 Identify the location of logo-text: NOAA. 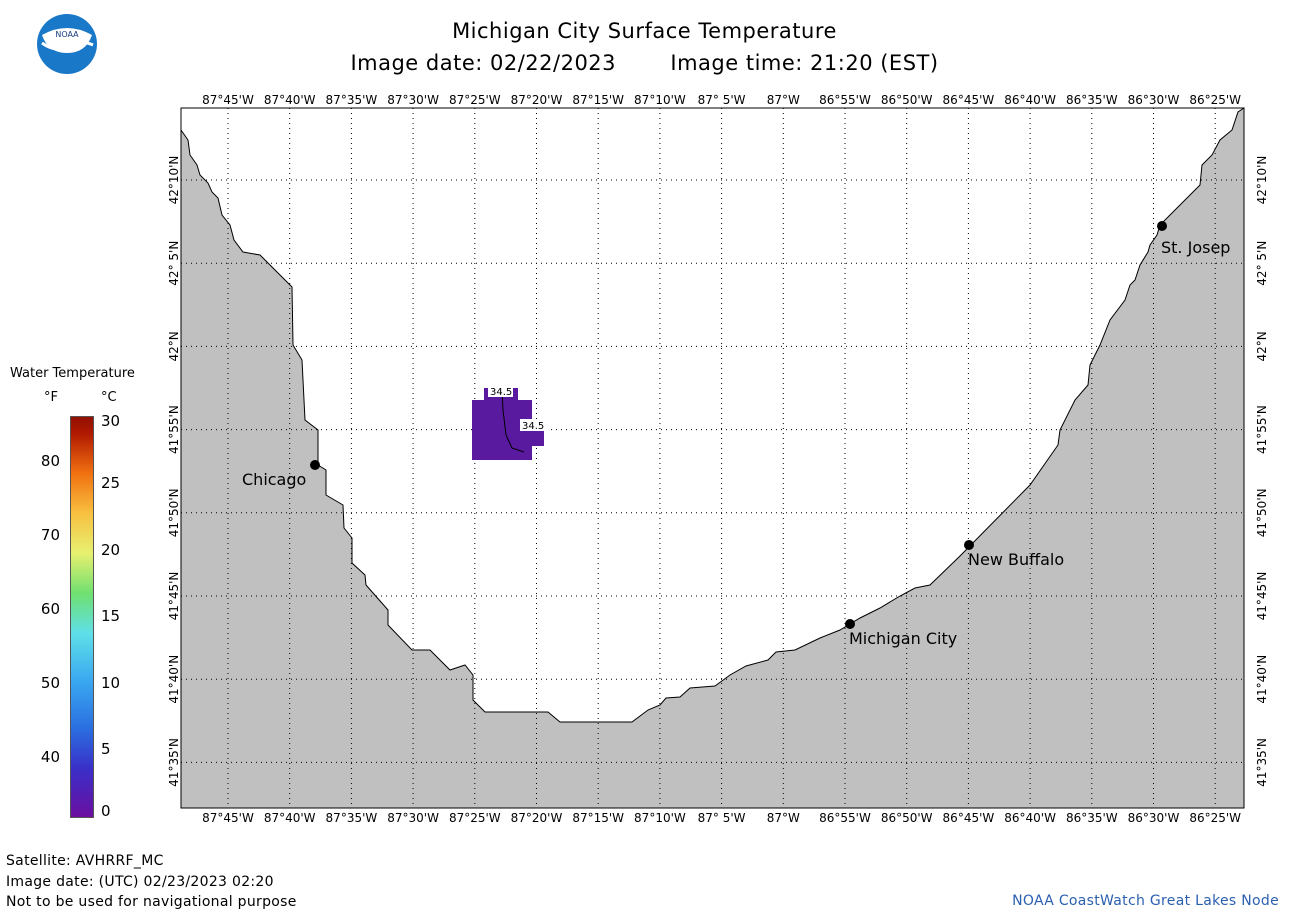
(67, 34).